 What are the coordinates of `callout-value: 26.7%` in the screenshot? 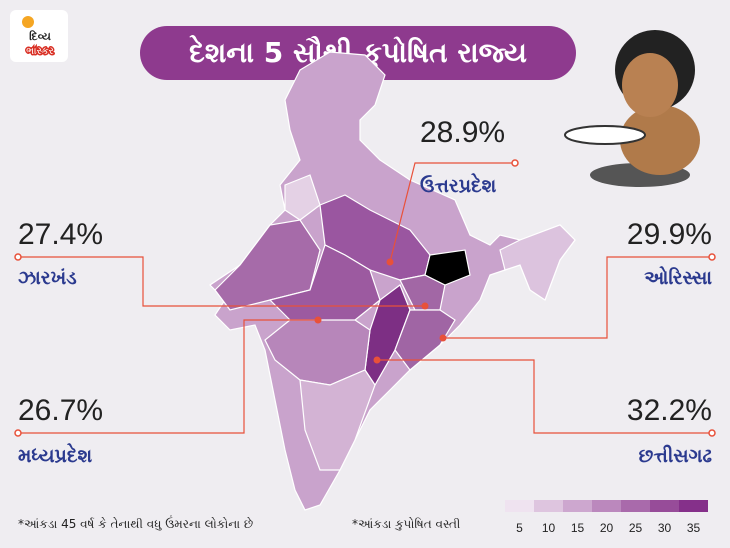 It's located at (60, 410).